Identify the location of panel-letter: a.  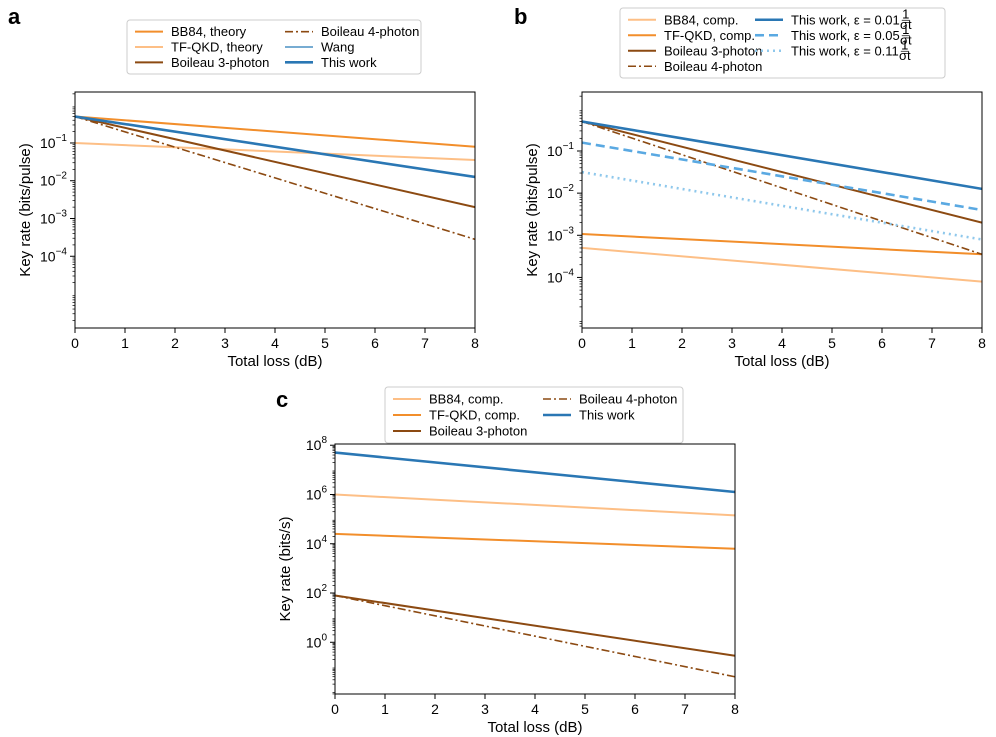
(14, 16).